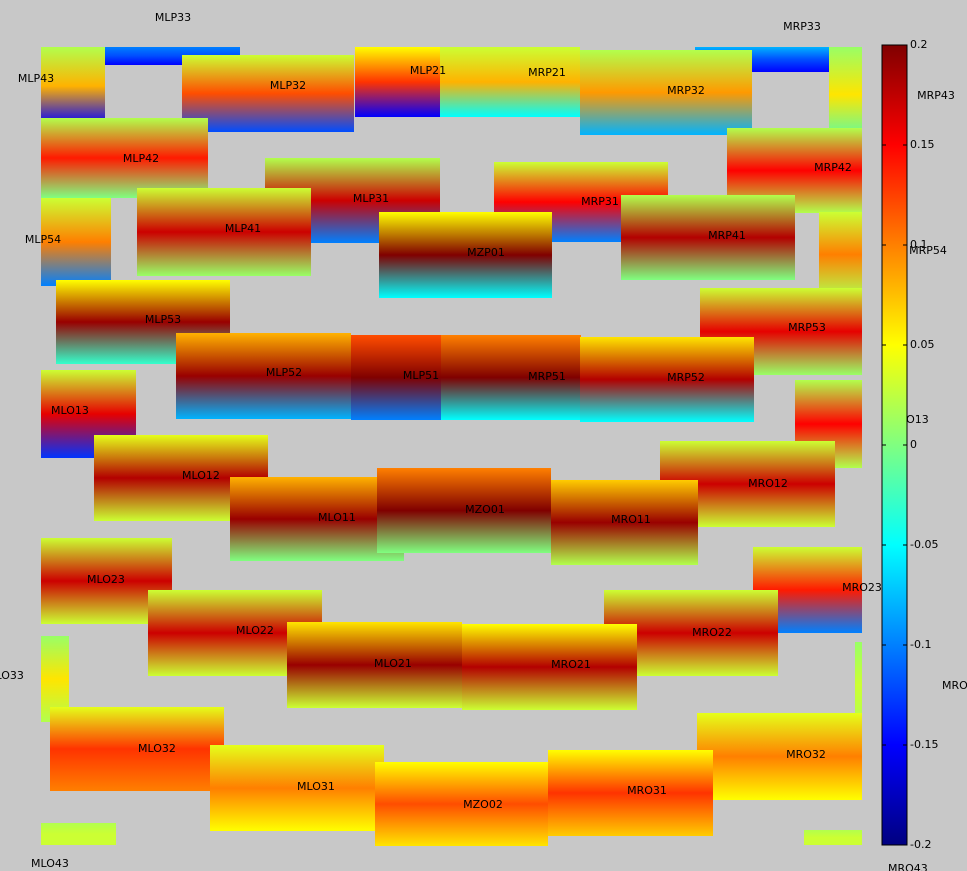 The height and width of the screenshot is (871, 967). What do you see at coordinates (833, 167) in the screenshot?
I see `sensor-label: MRP42` at bounding box center [833, 167].